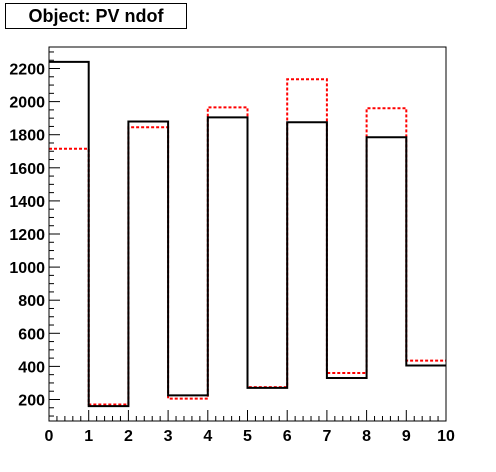 The image size is (496, 472). Describe the element at coordinates (31, 334) in the screenshot. I see `y-tick-label: 600` at that location.